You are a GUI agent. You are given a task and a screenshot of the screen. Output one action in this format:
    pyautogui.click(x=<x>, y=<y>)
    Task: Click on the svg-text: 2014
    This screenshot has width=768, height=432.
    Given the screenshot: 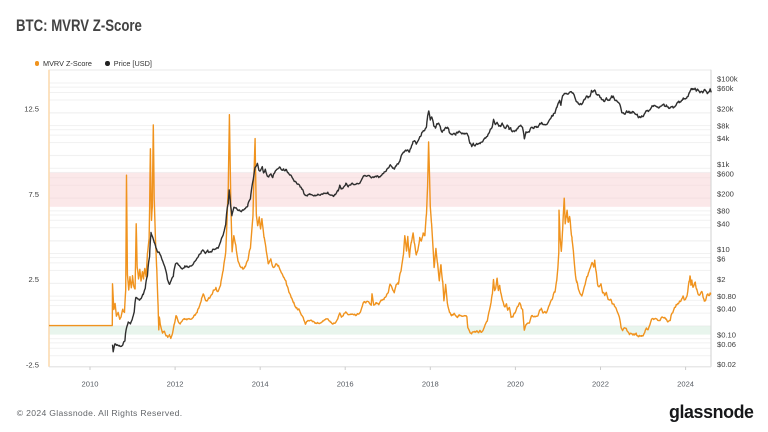 What is the action you would take?
    pyautogui.click(x=260, y=383)
    